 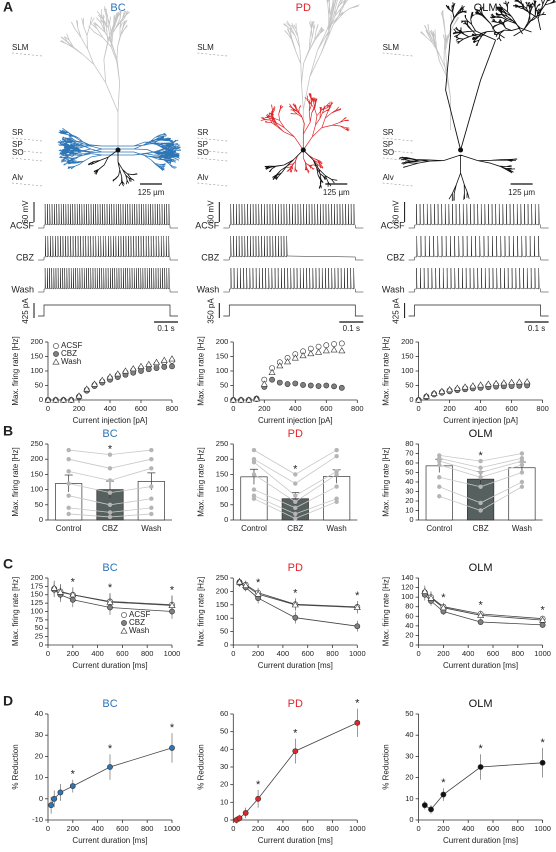 I want to click on y-axis-label: % Reduction, so click(x=386, y=766).